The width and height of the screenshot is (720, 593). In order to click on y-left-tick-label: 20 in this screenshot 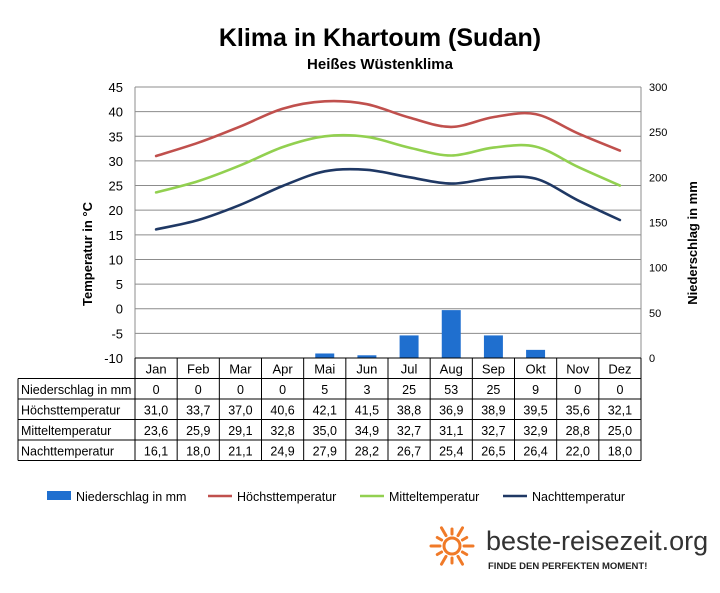, I will do `click(116, 210)`.